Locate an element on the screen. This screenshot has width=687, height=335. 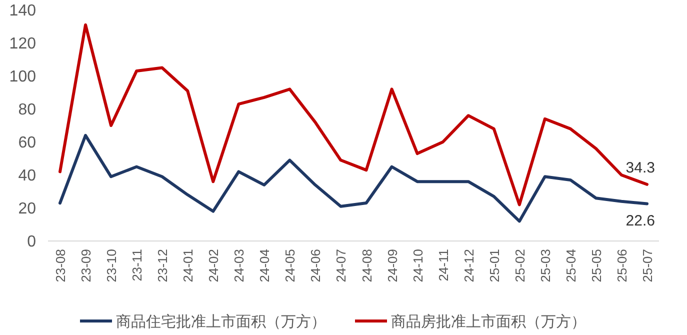
x-tick-label: 25-02 is located at coordinates (520, 265).